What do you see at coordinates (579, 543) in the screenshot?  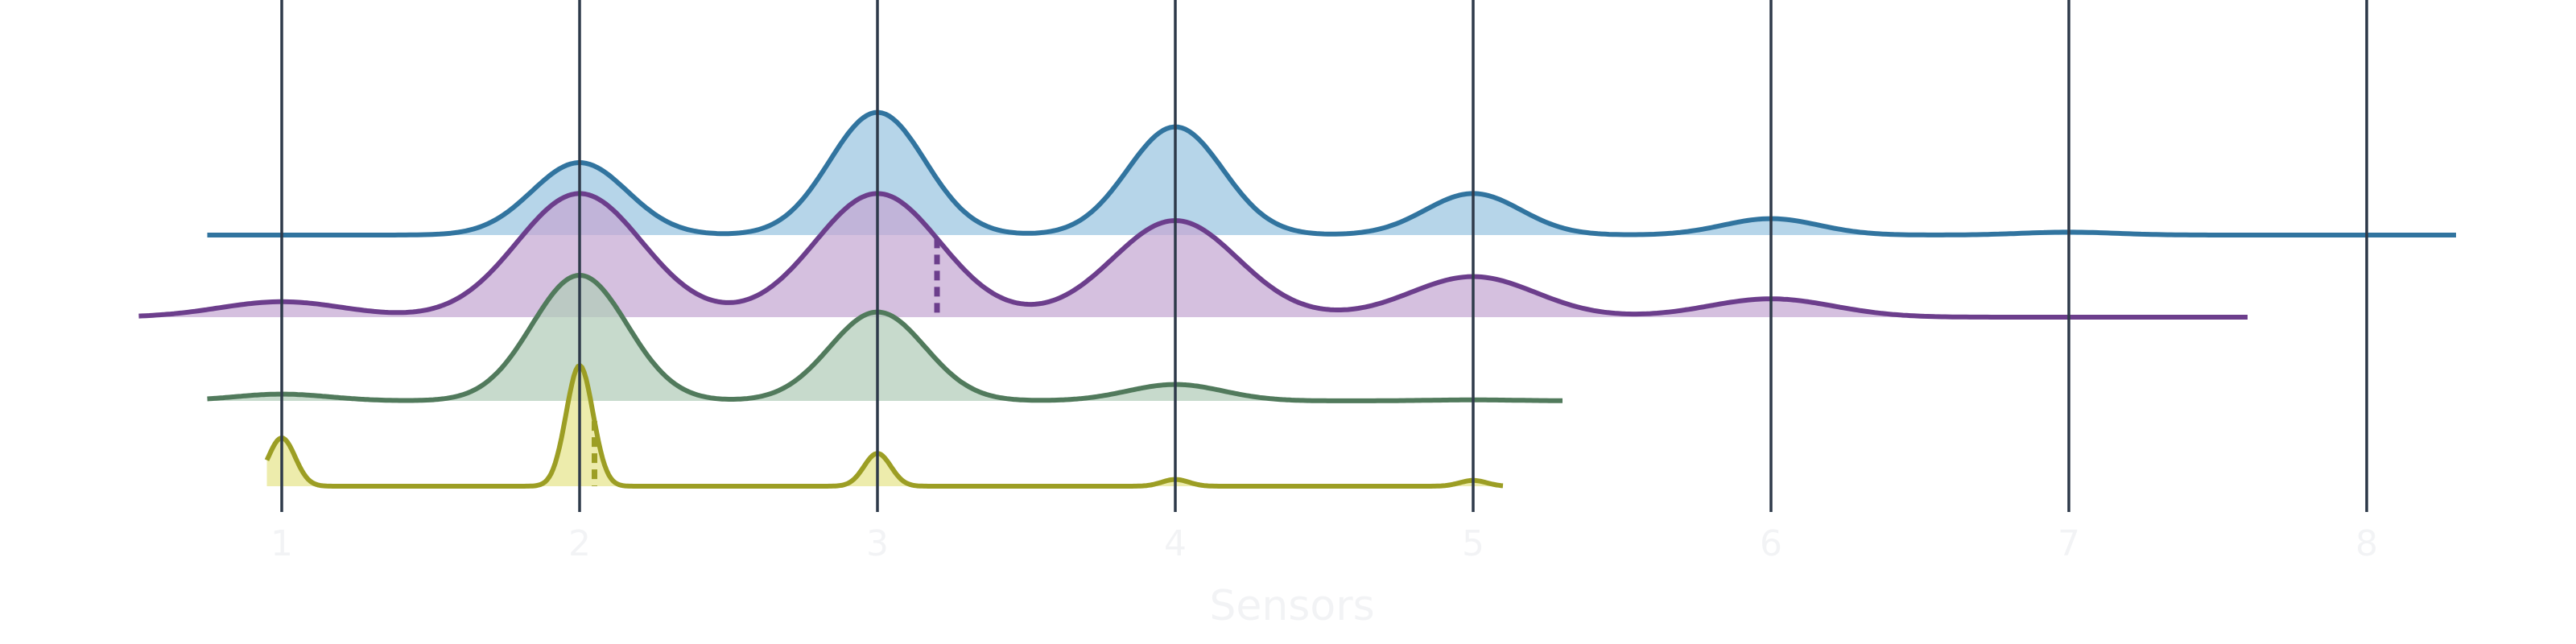 I see `x-tick-label-2: 2` at bounding box center [579, 543].